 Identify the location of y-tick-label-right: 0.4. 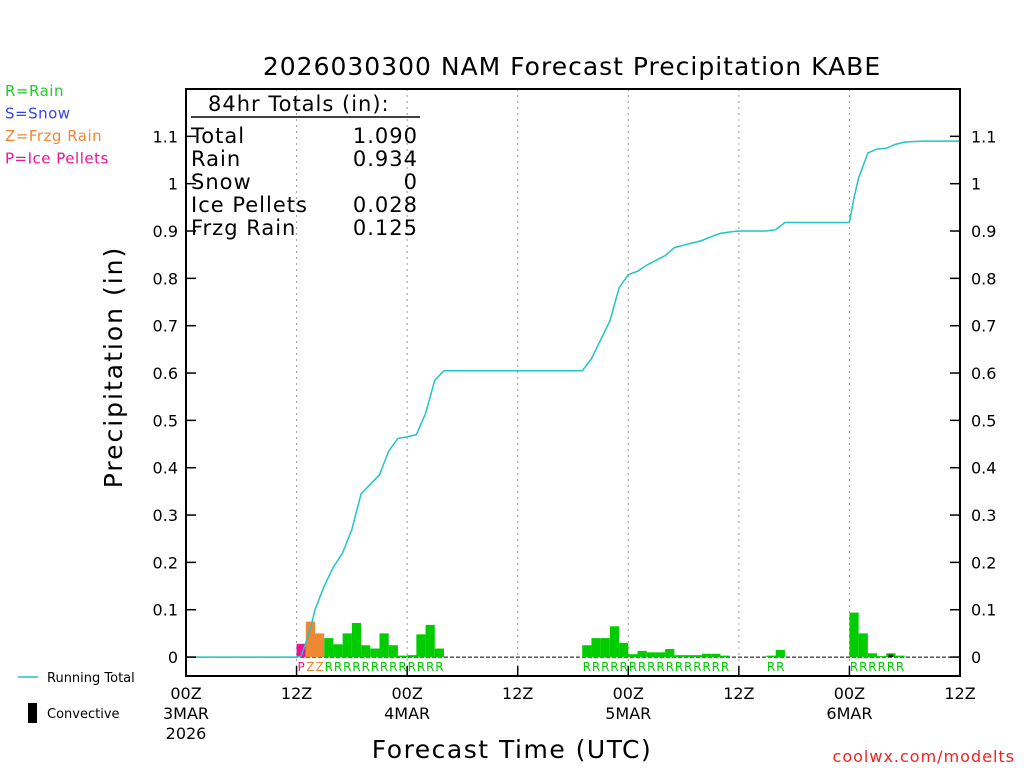
(983, 468).